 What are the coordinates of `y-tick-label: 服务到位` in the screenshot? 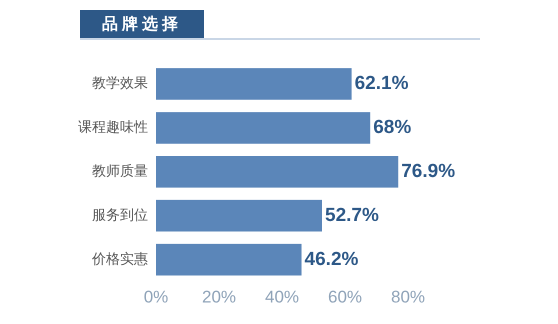 It's located at (120, 215).